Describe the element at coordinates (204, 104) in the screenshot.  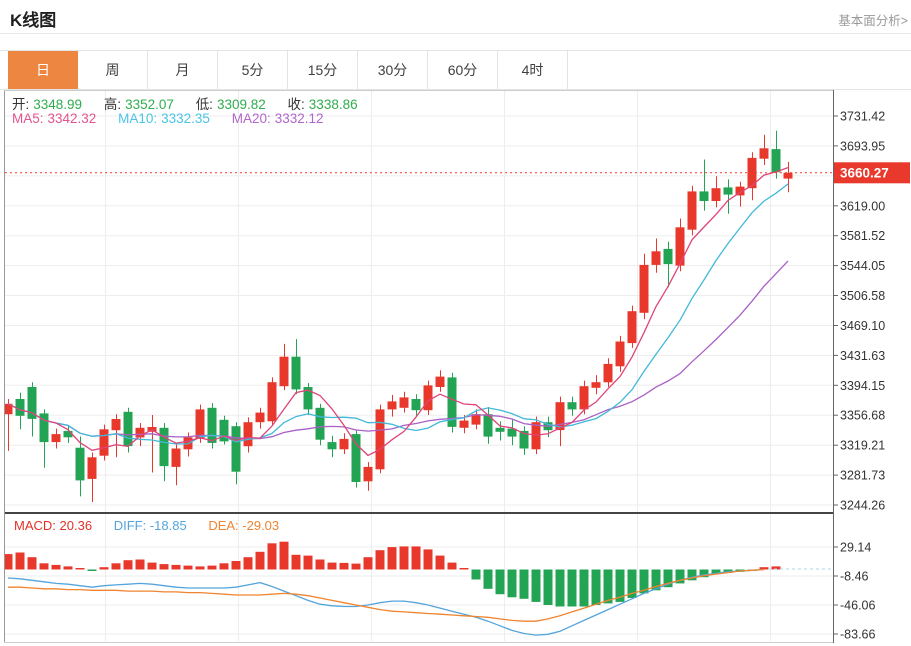
I see `low-label: 低:` at that location.